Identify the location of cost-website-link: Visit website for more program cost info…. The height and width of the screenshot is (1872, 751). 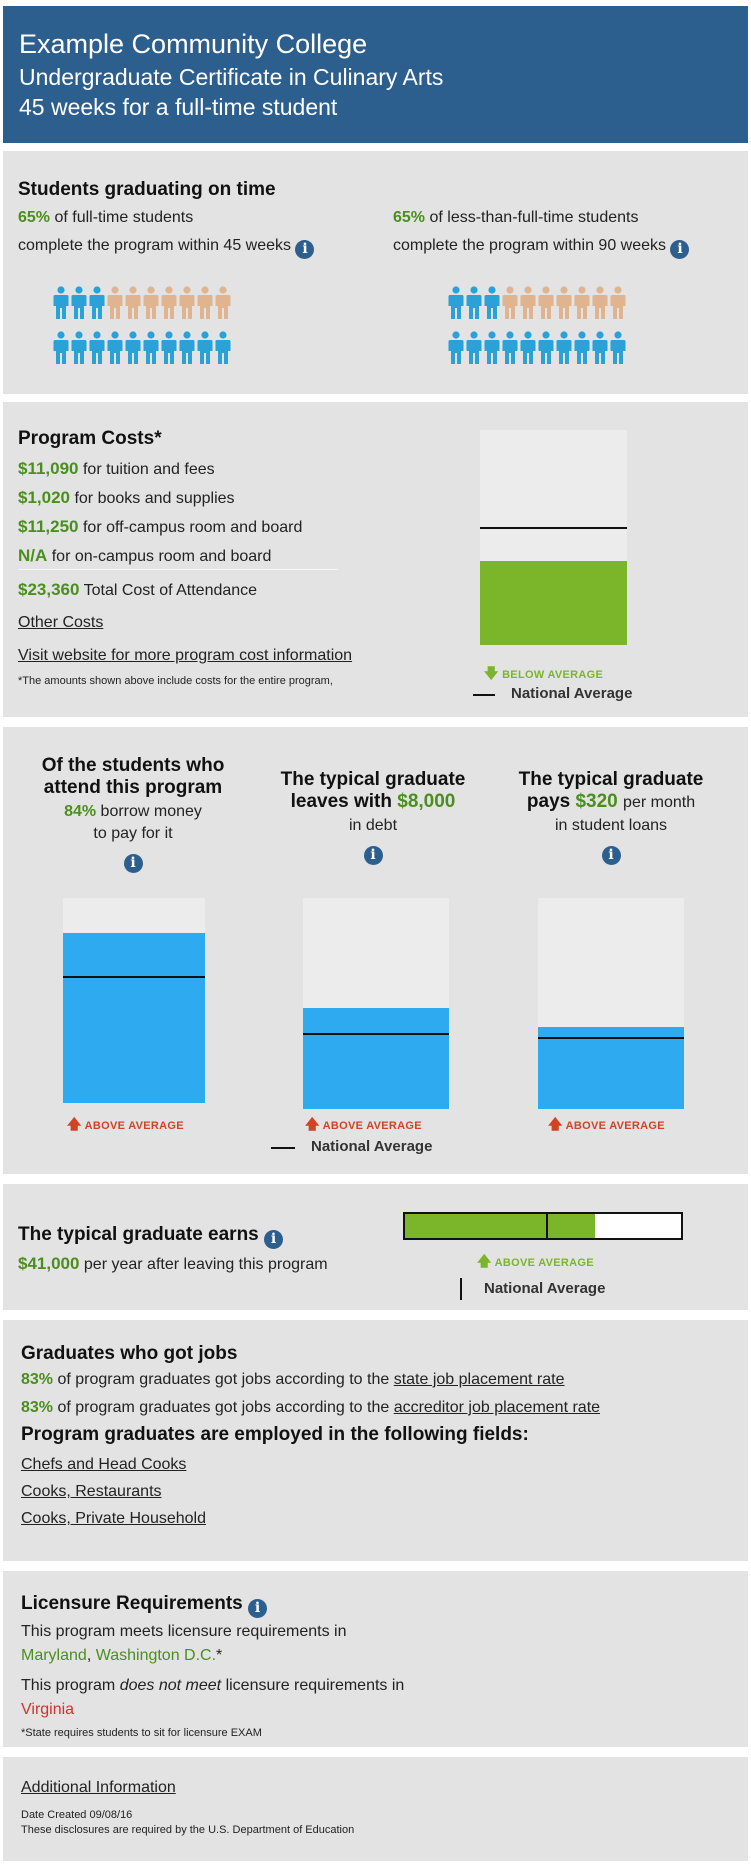
(185, 655).